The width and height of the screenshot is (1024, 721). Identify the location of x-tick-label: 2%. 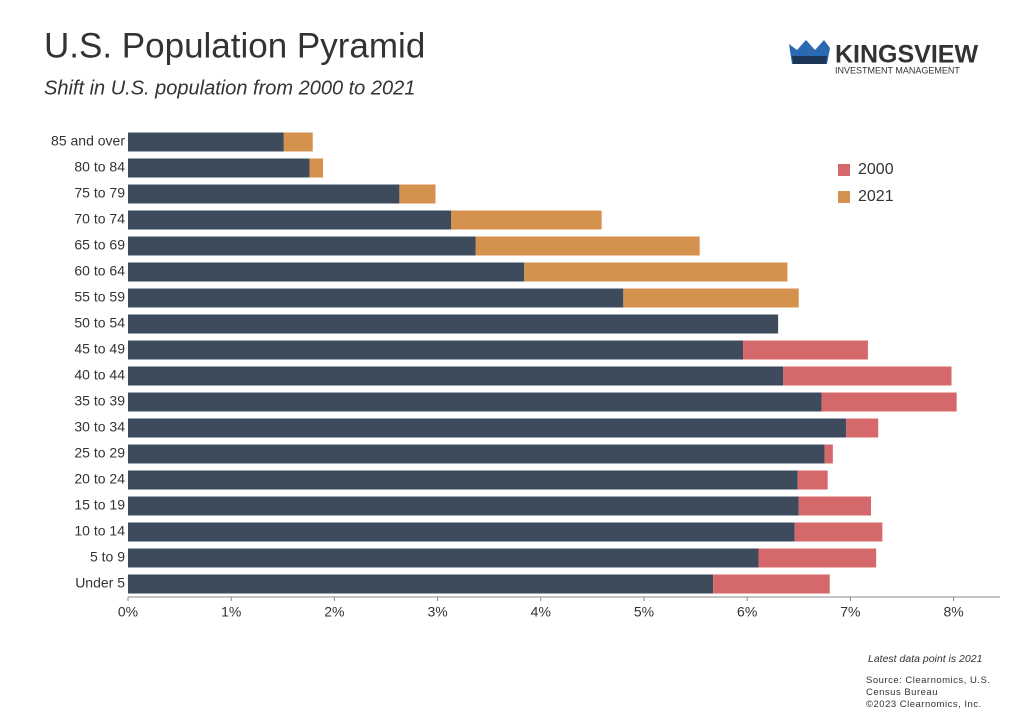
(334, 612).